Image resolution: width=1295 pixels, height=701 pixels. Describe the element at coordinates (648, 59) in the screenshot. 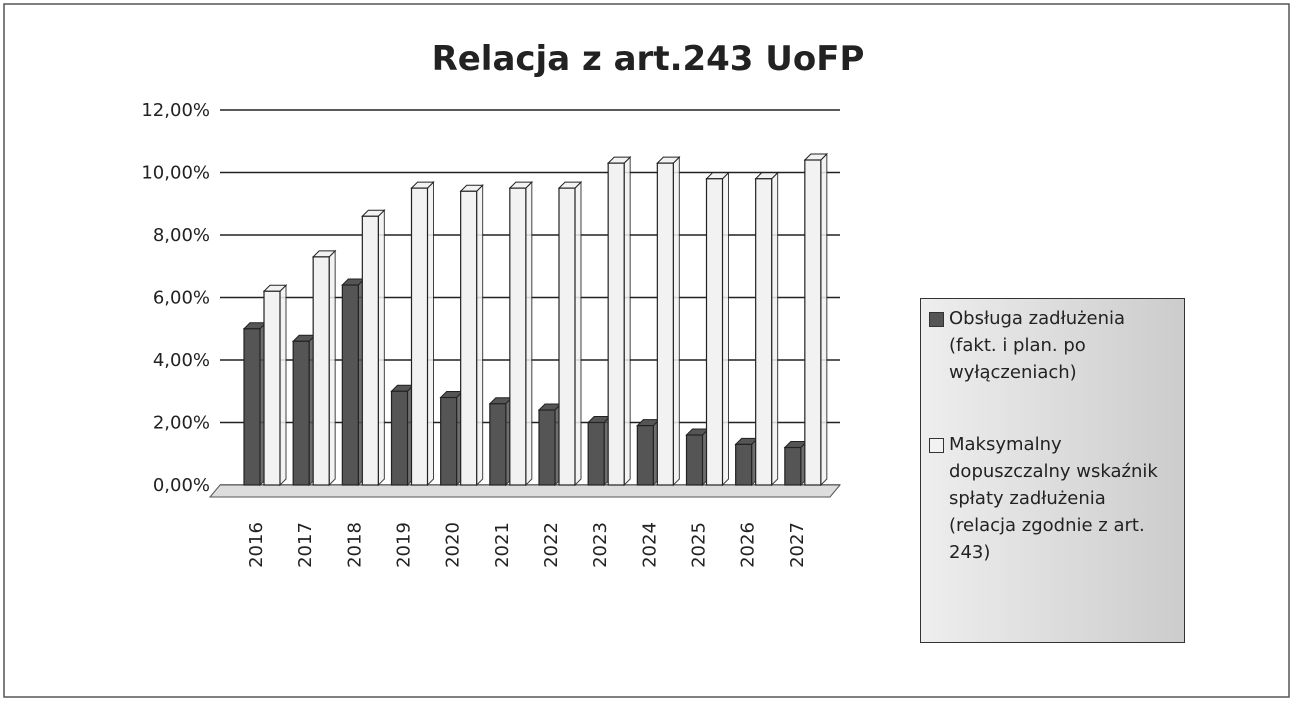

I see `chart-title: Relacja z art.243 UoFP` at that location.